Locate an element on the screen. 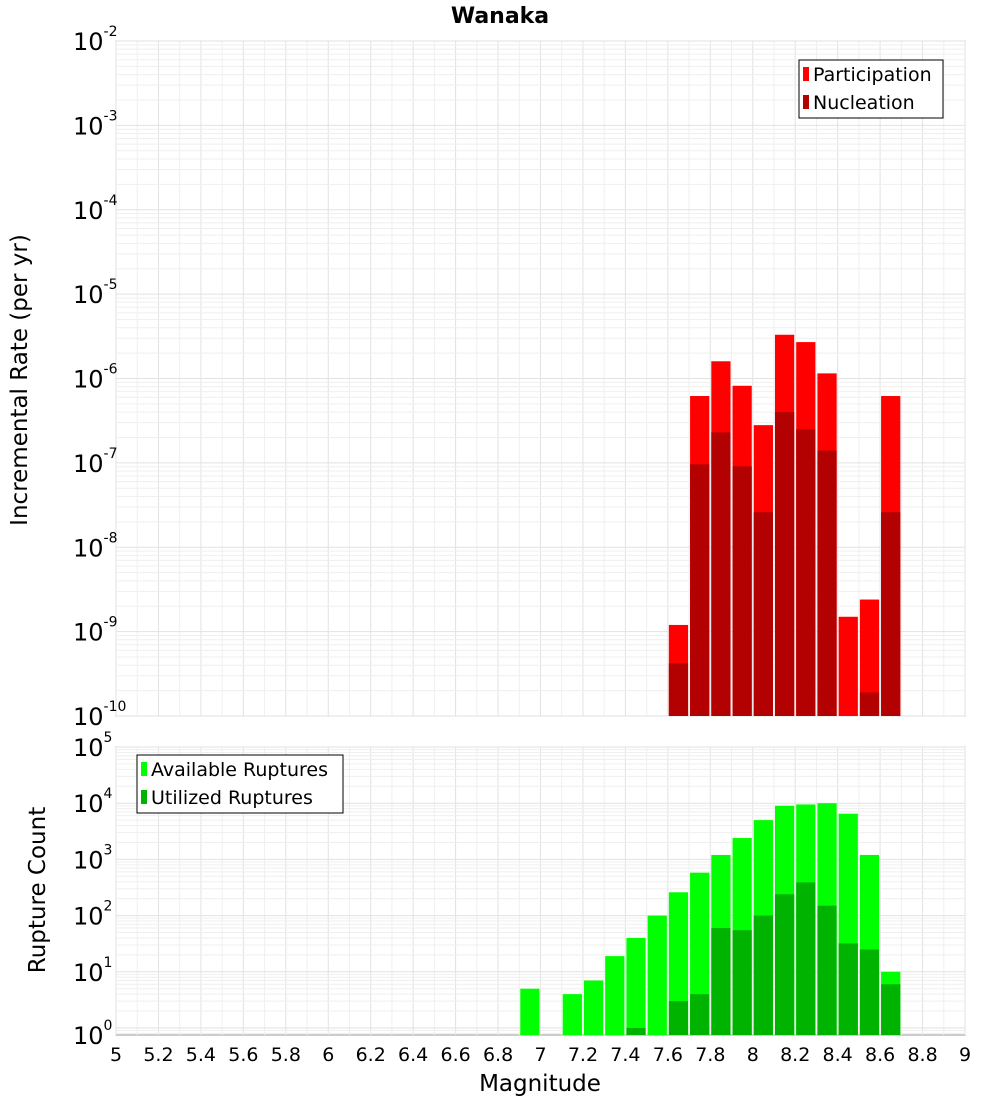 The height and width of the screenshot is (1104, 1000). x-tick-label: 6.8 is located at coordinates (498, 1055).